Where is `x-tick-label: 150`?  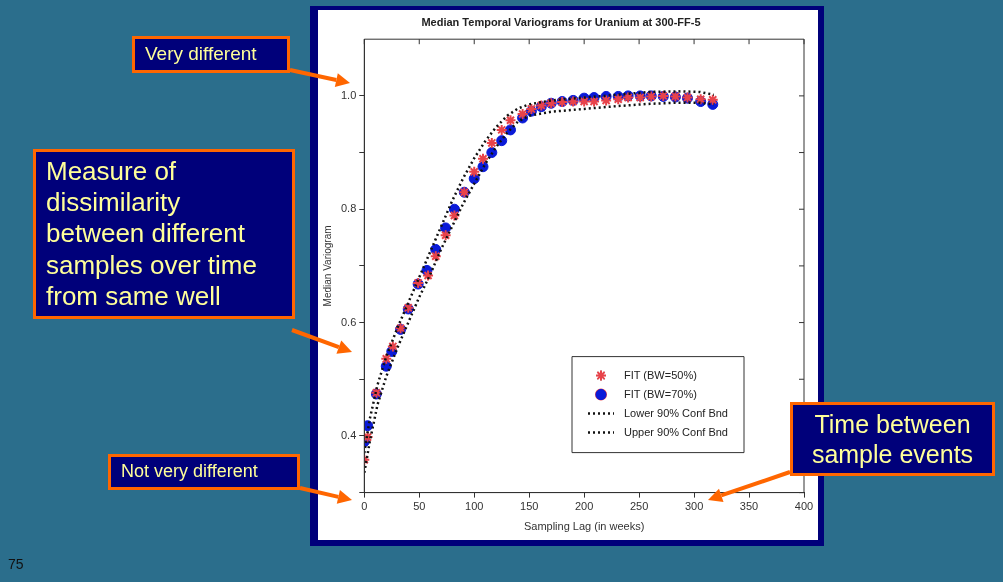
x-tick-label: 150 is located at coordinates (529, 506).